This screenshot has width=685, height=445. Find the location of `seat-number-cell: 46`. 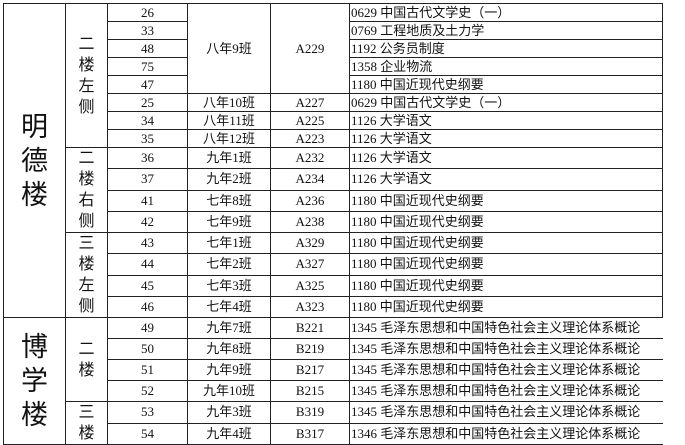

seat-number-cell: 46 is located at coordinates (147, 307).